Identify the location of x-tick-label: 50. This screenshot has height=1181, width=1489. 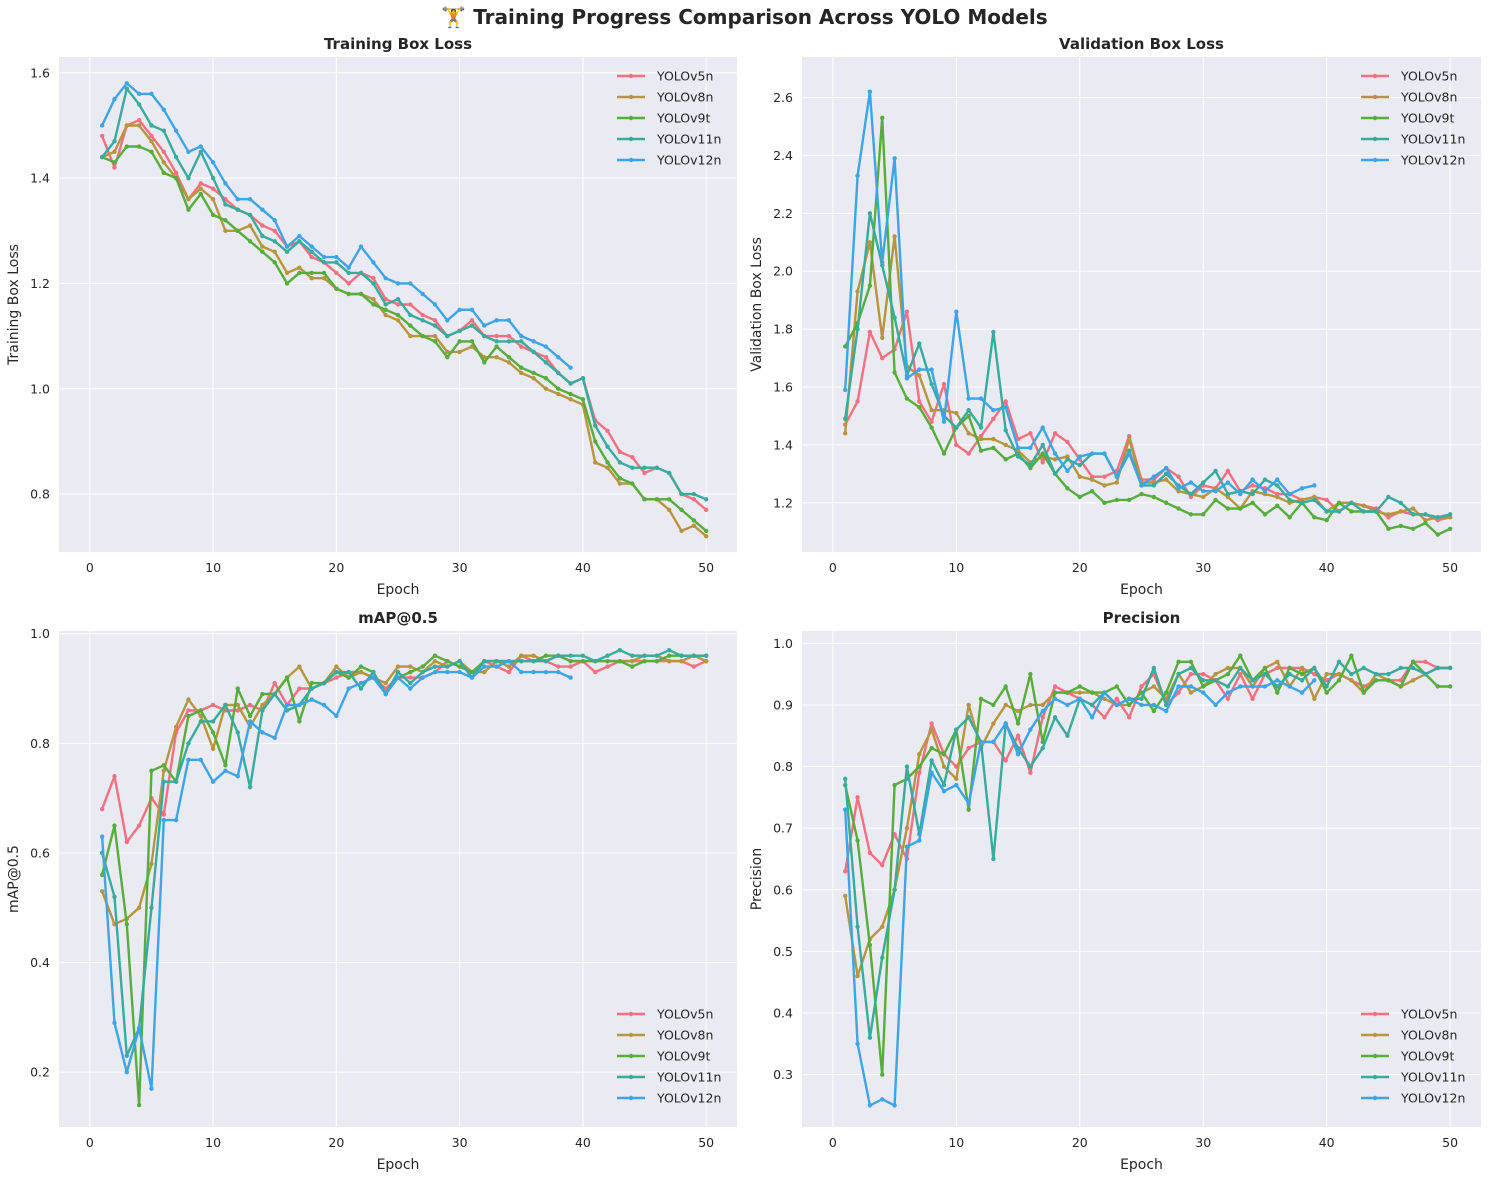
(706, 1142).